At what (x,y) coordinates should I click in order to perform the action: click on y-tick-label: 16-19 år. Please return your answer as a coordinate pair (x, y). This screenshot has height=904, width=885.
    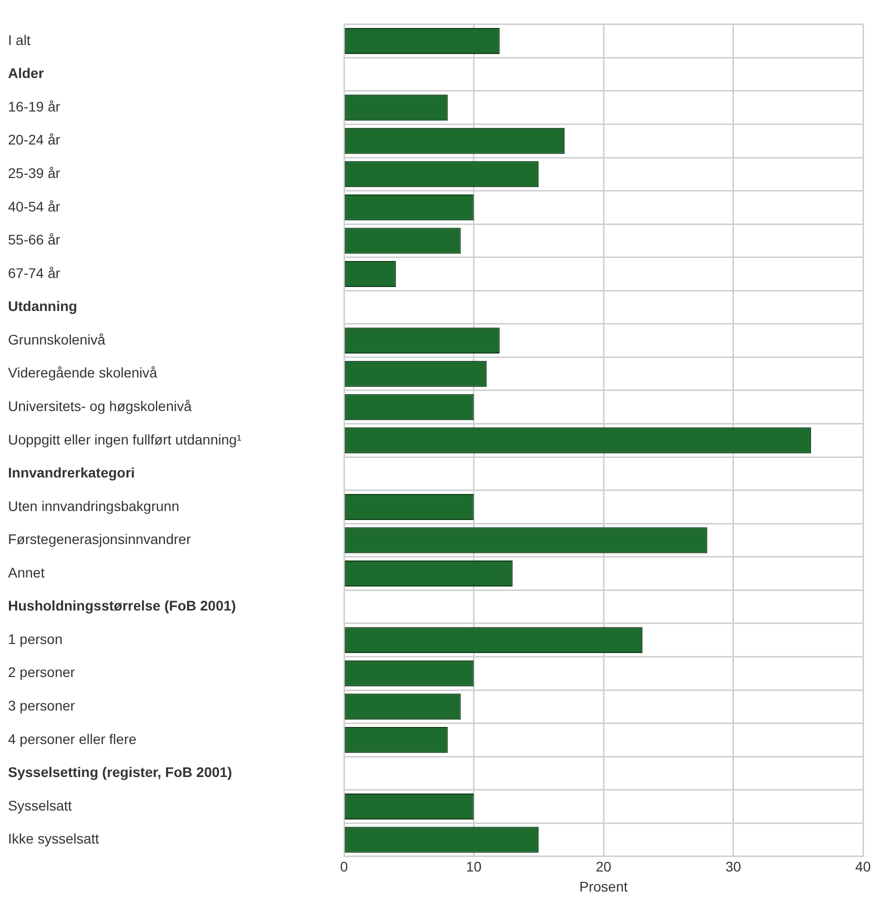
    Looking at the image, I should click on (34, 106).